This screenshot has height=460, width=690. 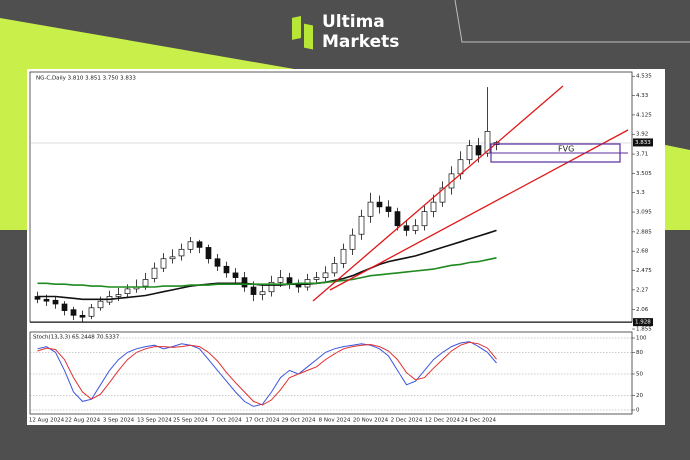 I want to click on logo: Ultima Markets, so click(x=345, y=32).